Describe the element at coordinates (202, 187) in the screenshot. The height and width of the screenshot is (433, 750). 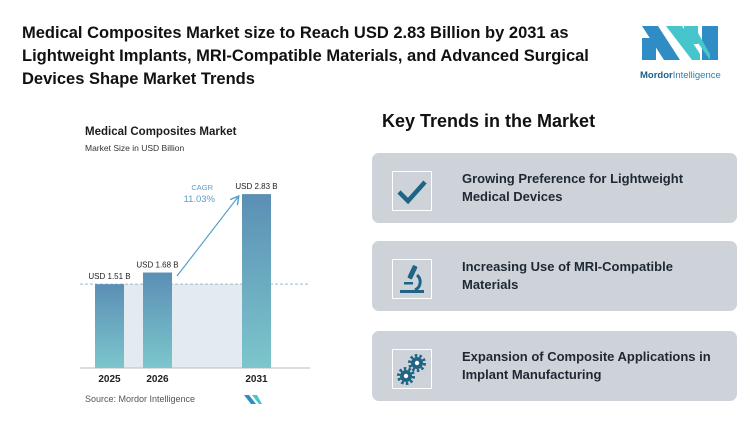
I see `cagr-label: CAGR` at that location.